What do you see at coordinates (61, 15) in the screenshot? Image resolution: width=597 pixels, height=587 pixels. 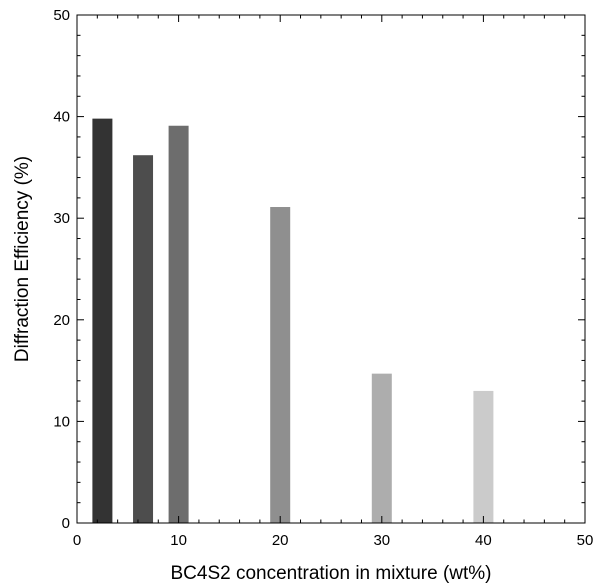 I see `y-tick-label-5: 50` at bounding box center [61, 15].